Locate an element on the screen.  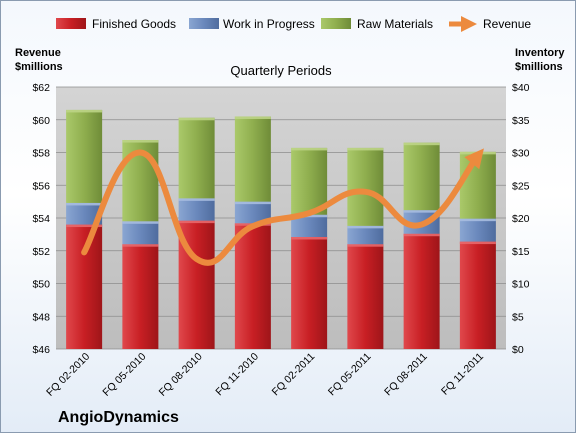
left-tick-label: $54 is located at coordinates (41, 219).